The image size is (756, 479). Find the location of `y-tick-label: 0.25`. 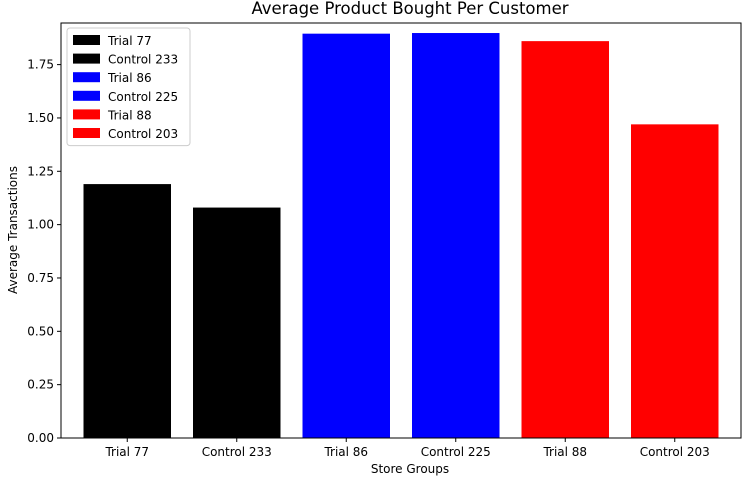

y-tick-label: 0.25 is located at coordinates (40, 385).